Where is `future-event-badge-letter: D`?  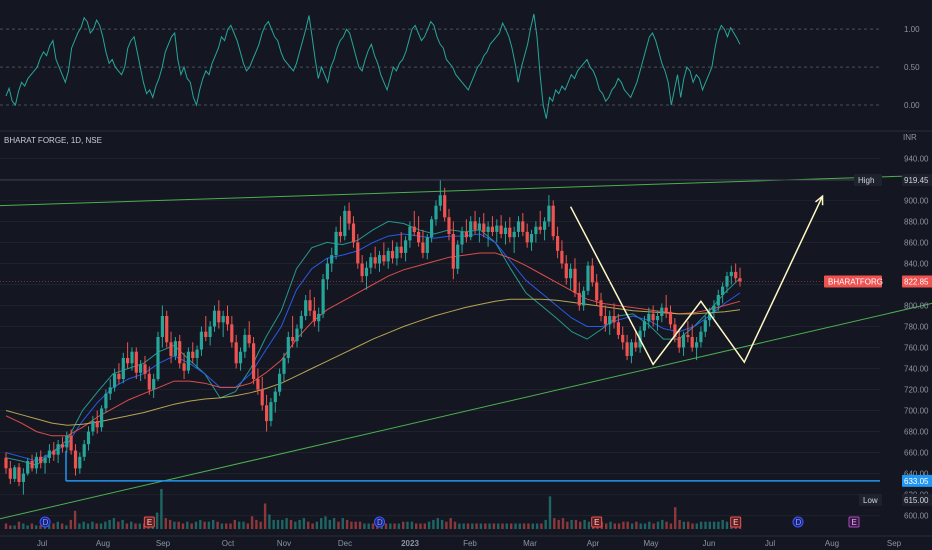
future-event-badge-letter: D is located at coordinates (799, 522).